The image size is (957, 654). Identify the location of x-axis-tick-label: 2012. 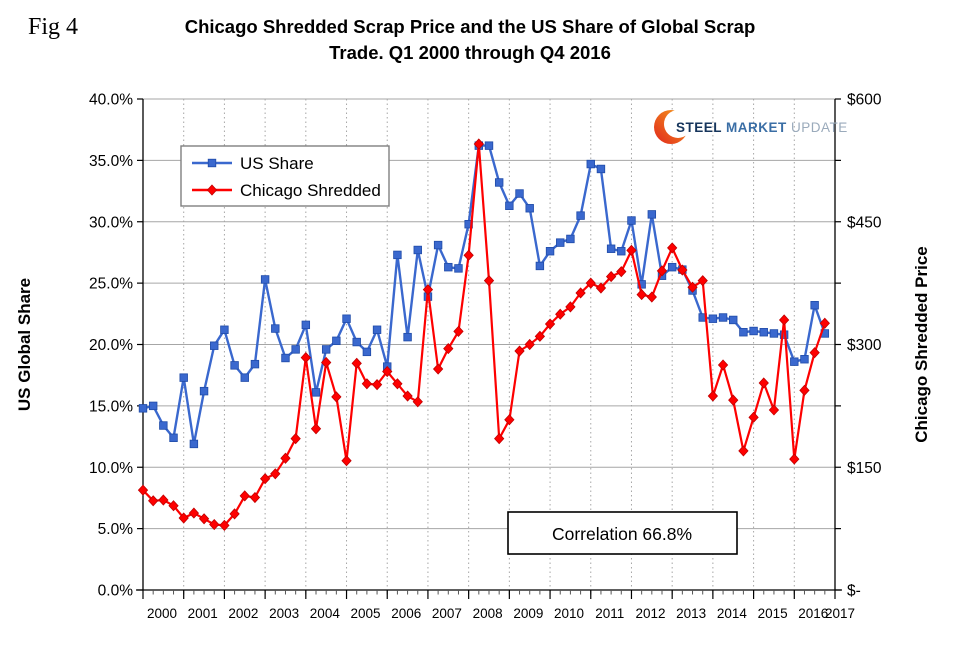
(650, 613).